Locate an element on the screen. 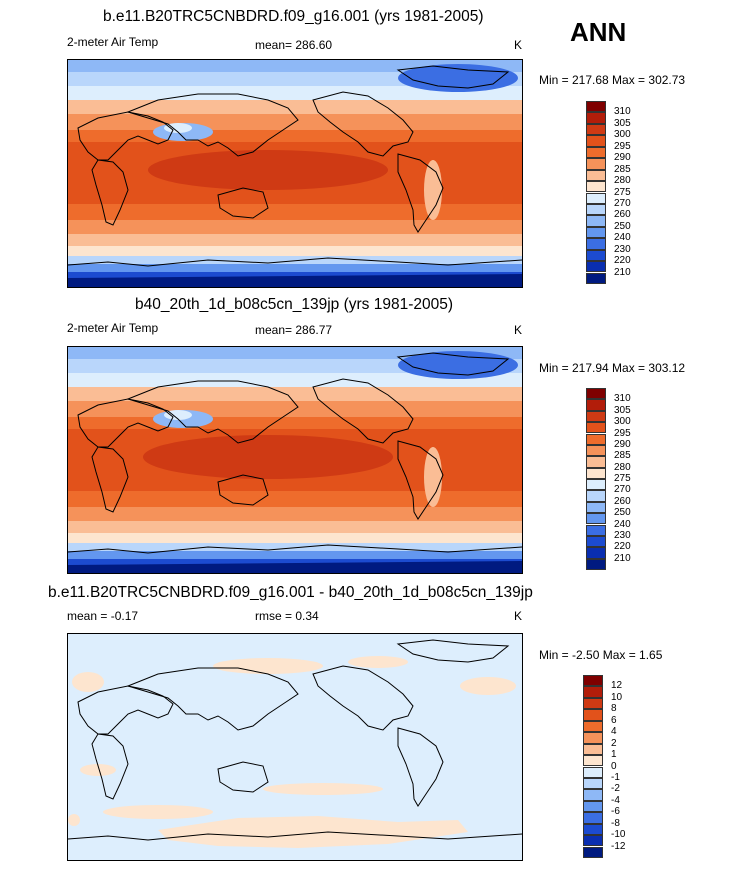 This screenshot has height=872, width=733. panel2-colorbar-label: 270 is located at coordinates (622, 490).